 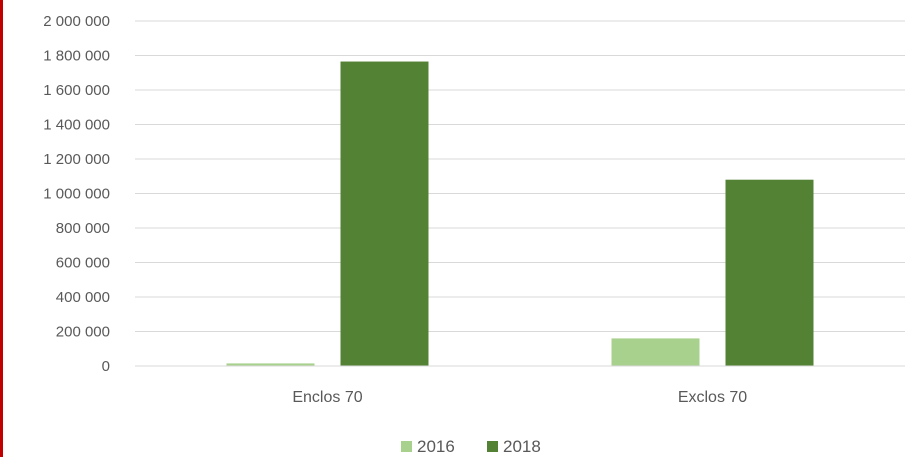 What do you see at coordinates (519, 397) in the screenshot?
I see `x-axis-ticks: Enclos 70 Exclos 70` at bounding box center [519, 397].